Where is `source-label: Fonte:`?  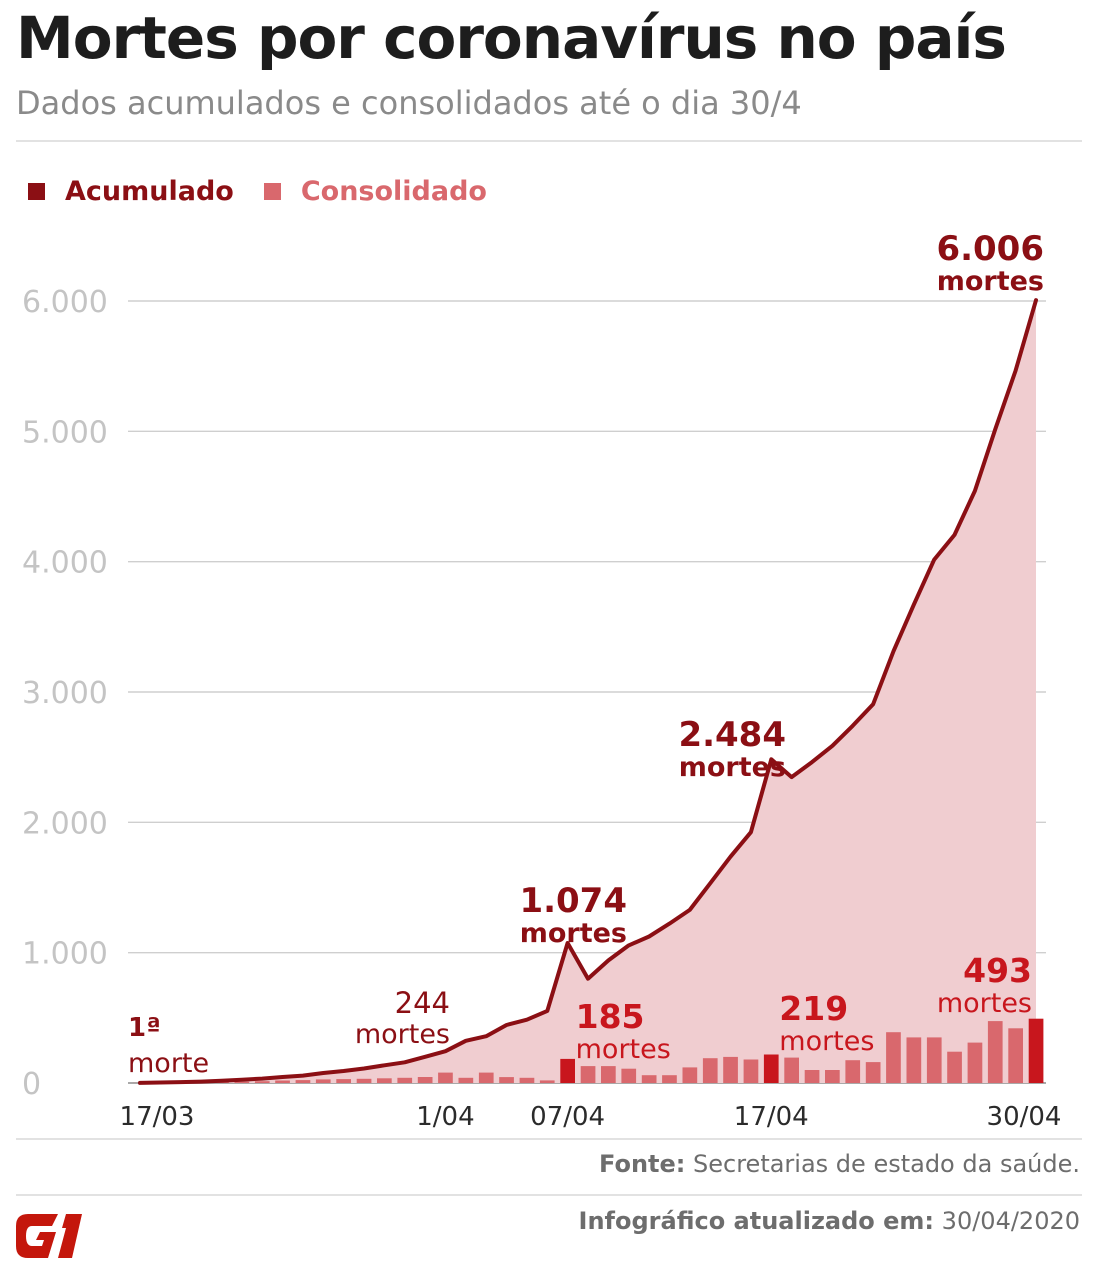 source-label: Fonte: is located at coordinates (642, 1164).